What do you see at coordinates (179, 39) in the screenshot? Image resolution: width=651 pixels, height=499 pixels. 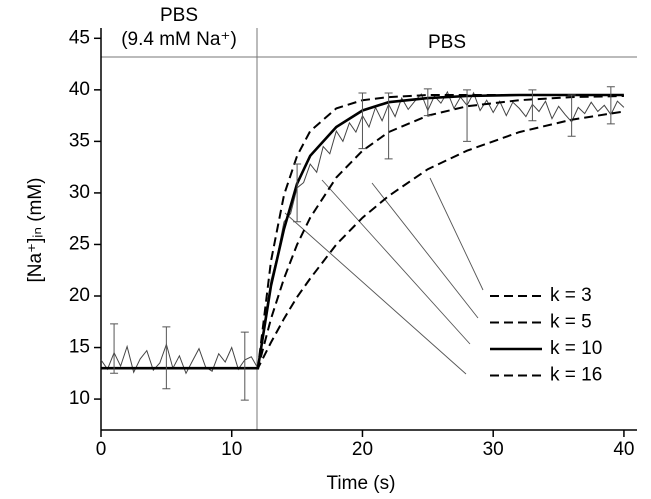 I see `annotation: (9.4 mM Na⁺)` at bounding box center [179, 39].